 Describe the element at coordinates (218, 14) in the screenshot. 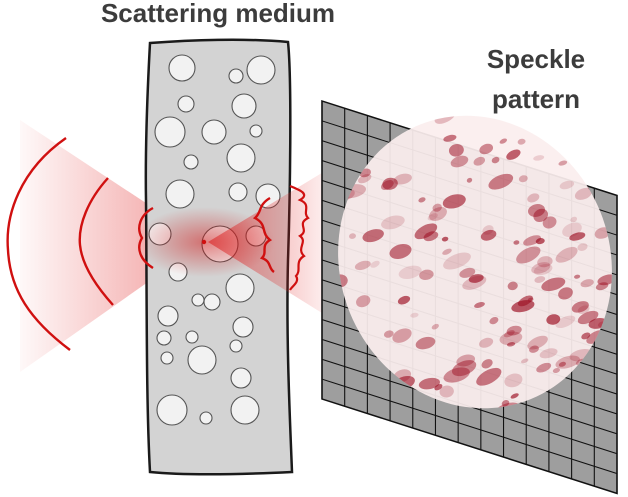

I see `medium-label: Scattering medium` at that location.